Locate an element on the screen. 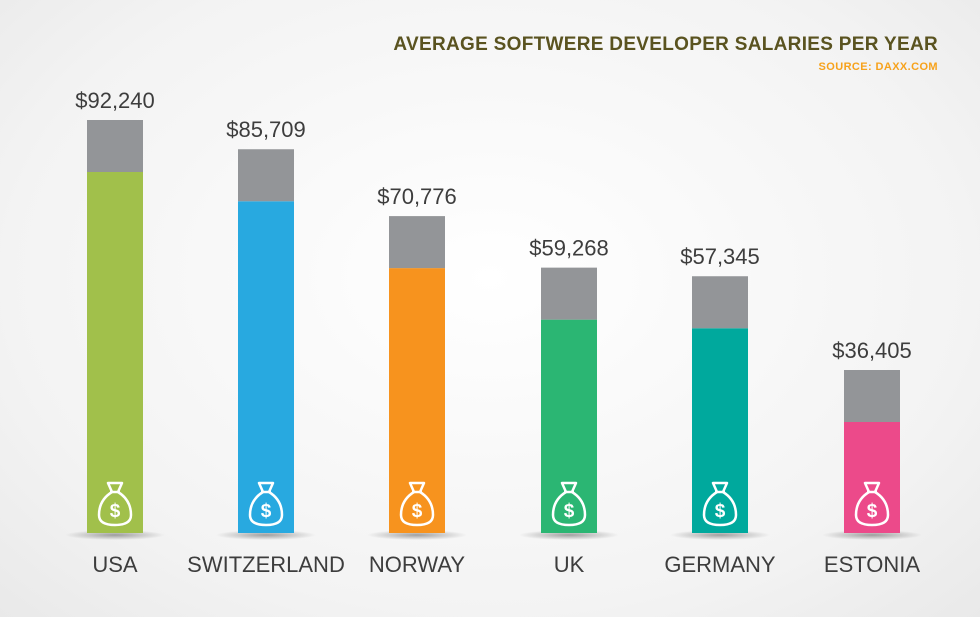 The height and width of the screenshot is (617, 980). category-label: USA is located at coordinates (115, 564).